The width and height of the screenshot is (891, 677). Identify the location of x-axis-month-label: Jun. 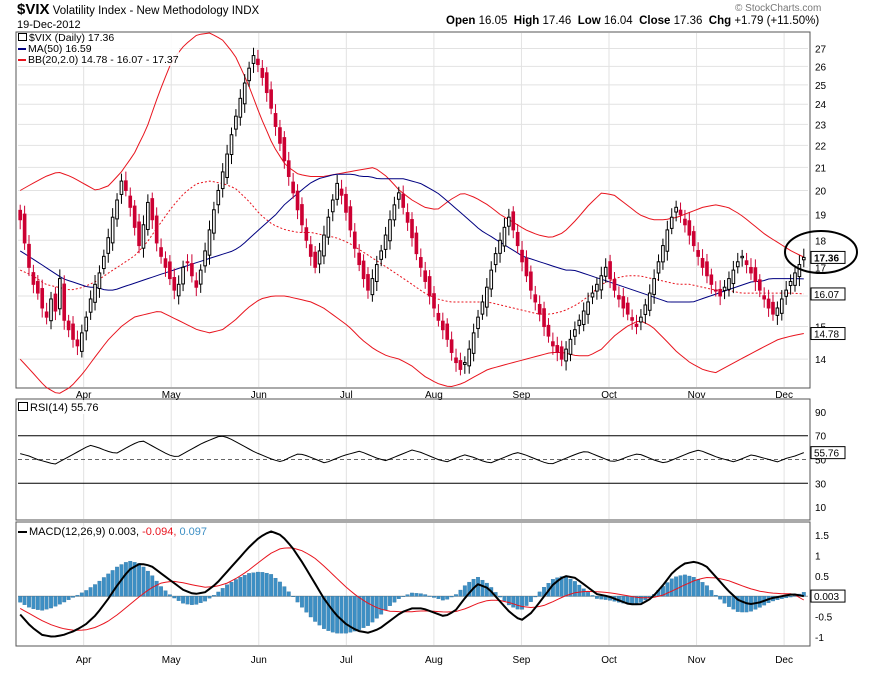
(259, 660).